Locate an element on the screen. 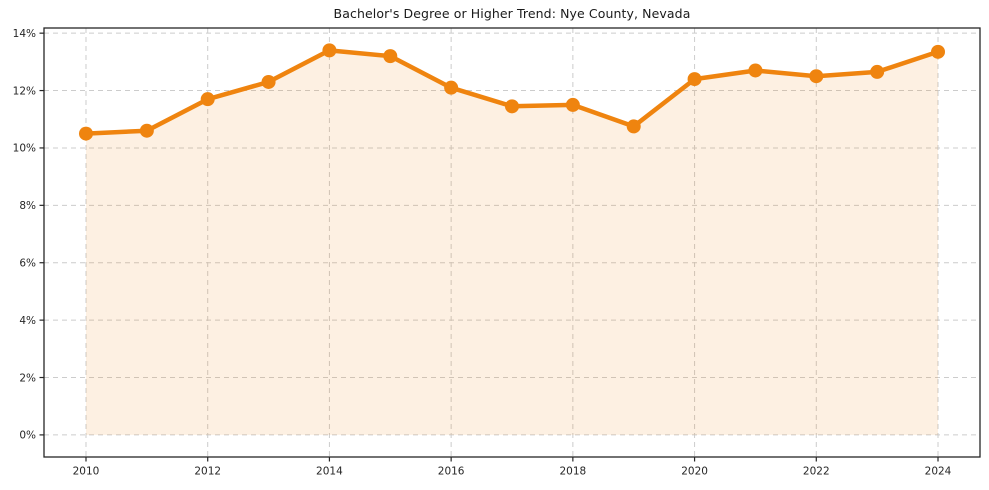  y-tick-label: 10% is located at coordinates (24, 149).